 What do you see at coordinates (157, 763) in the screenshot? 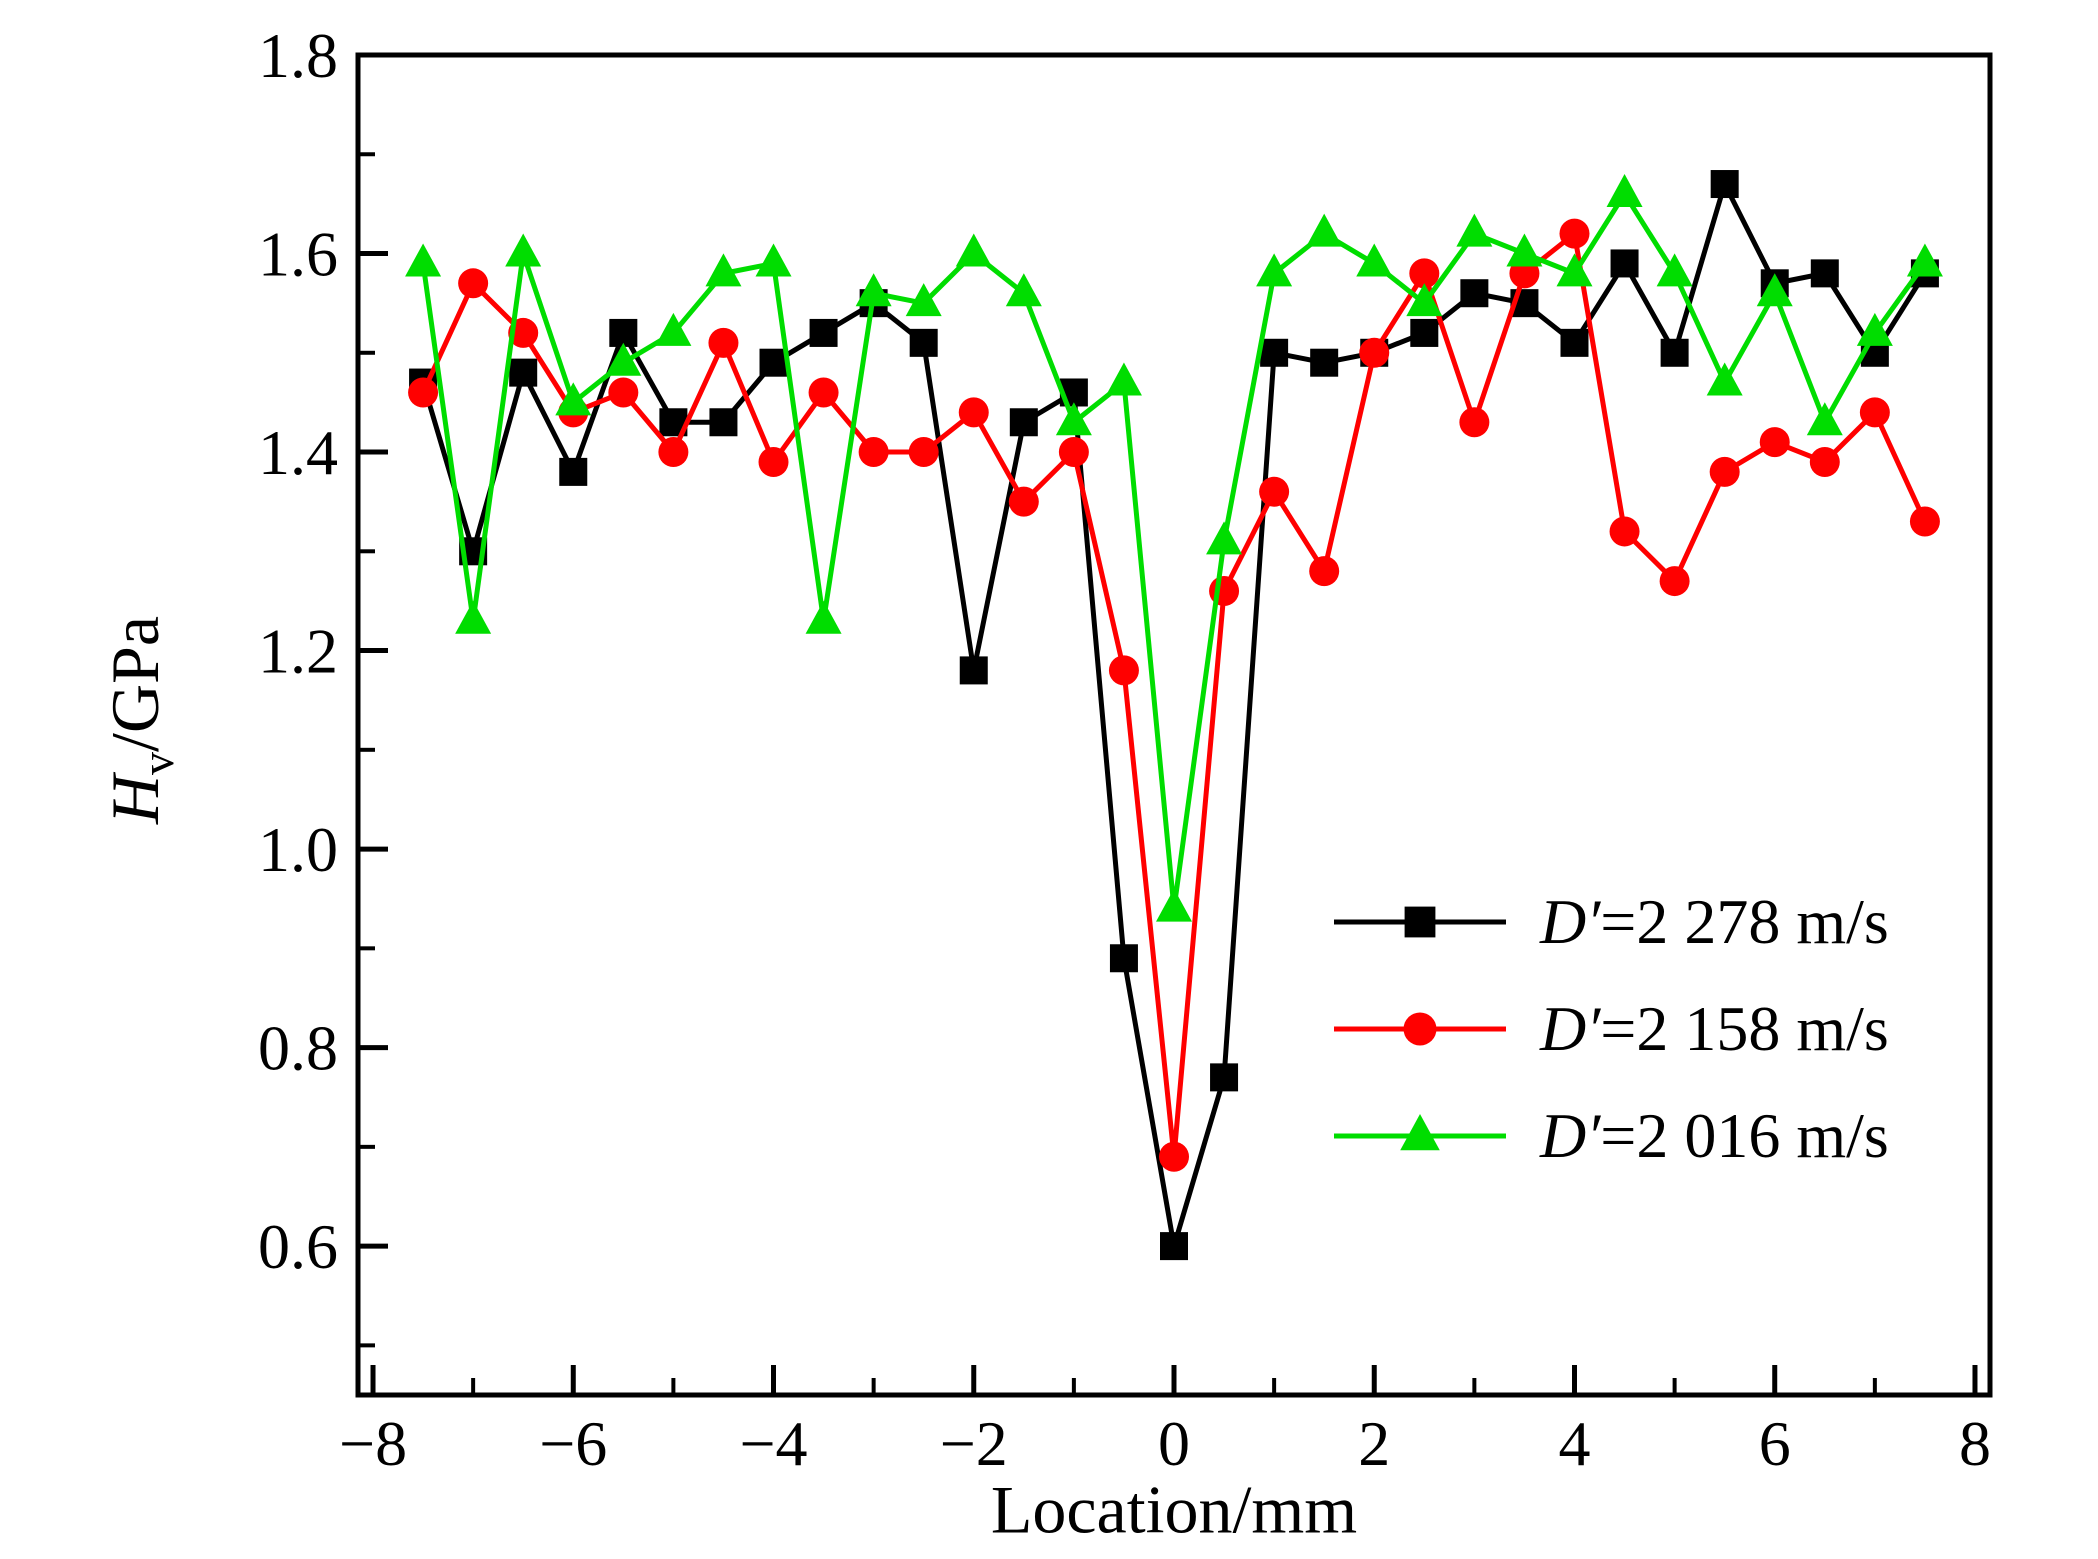
I see `y-axis-subscript: v` at bounding box center [157, 763].